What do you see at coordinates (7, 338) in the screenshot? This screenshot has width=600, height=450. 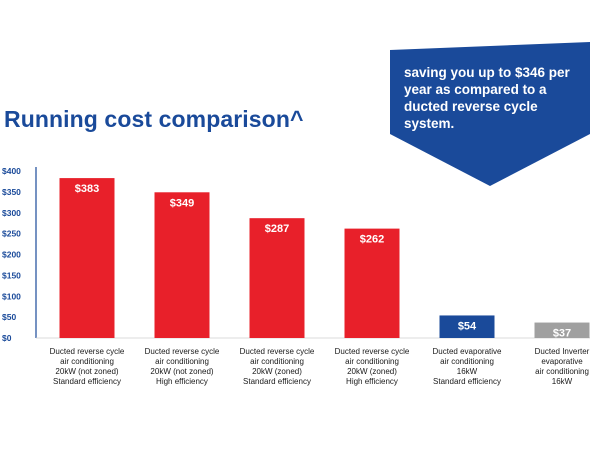 I see `y-tick-label: $0` at bounding box center [7, 338].